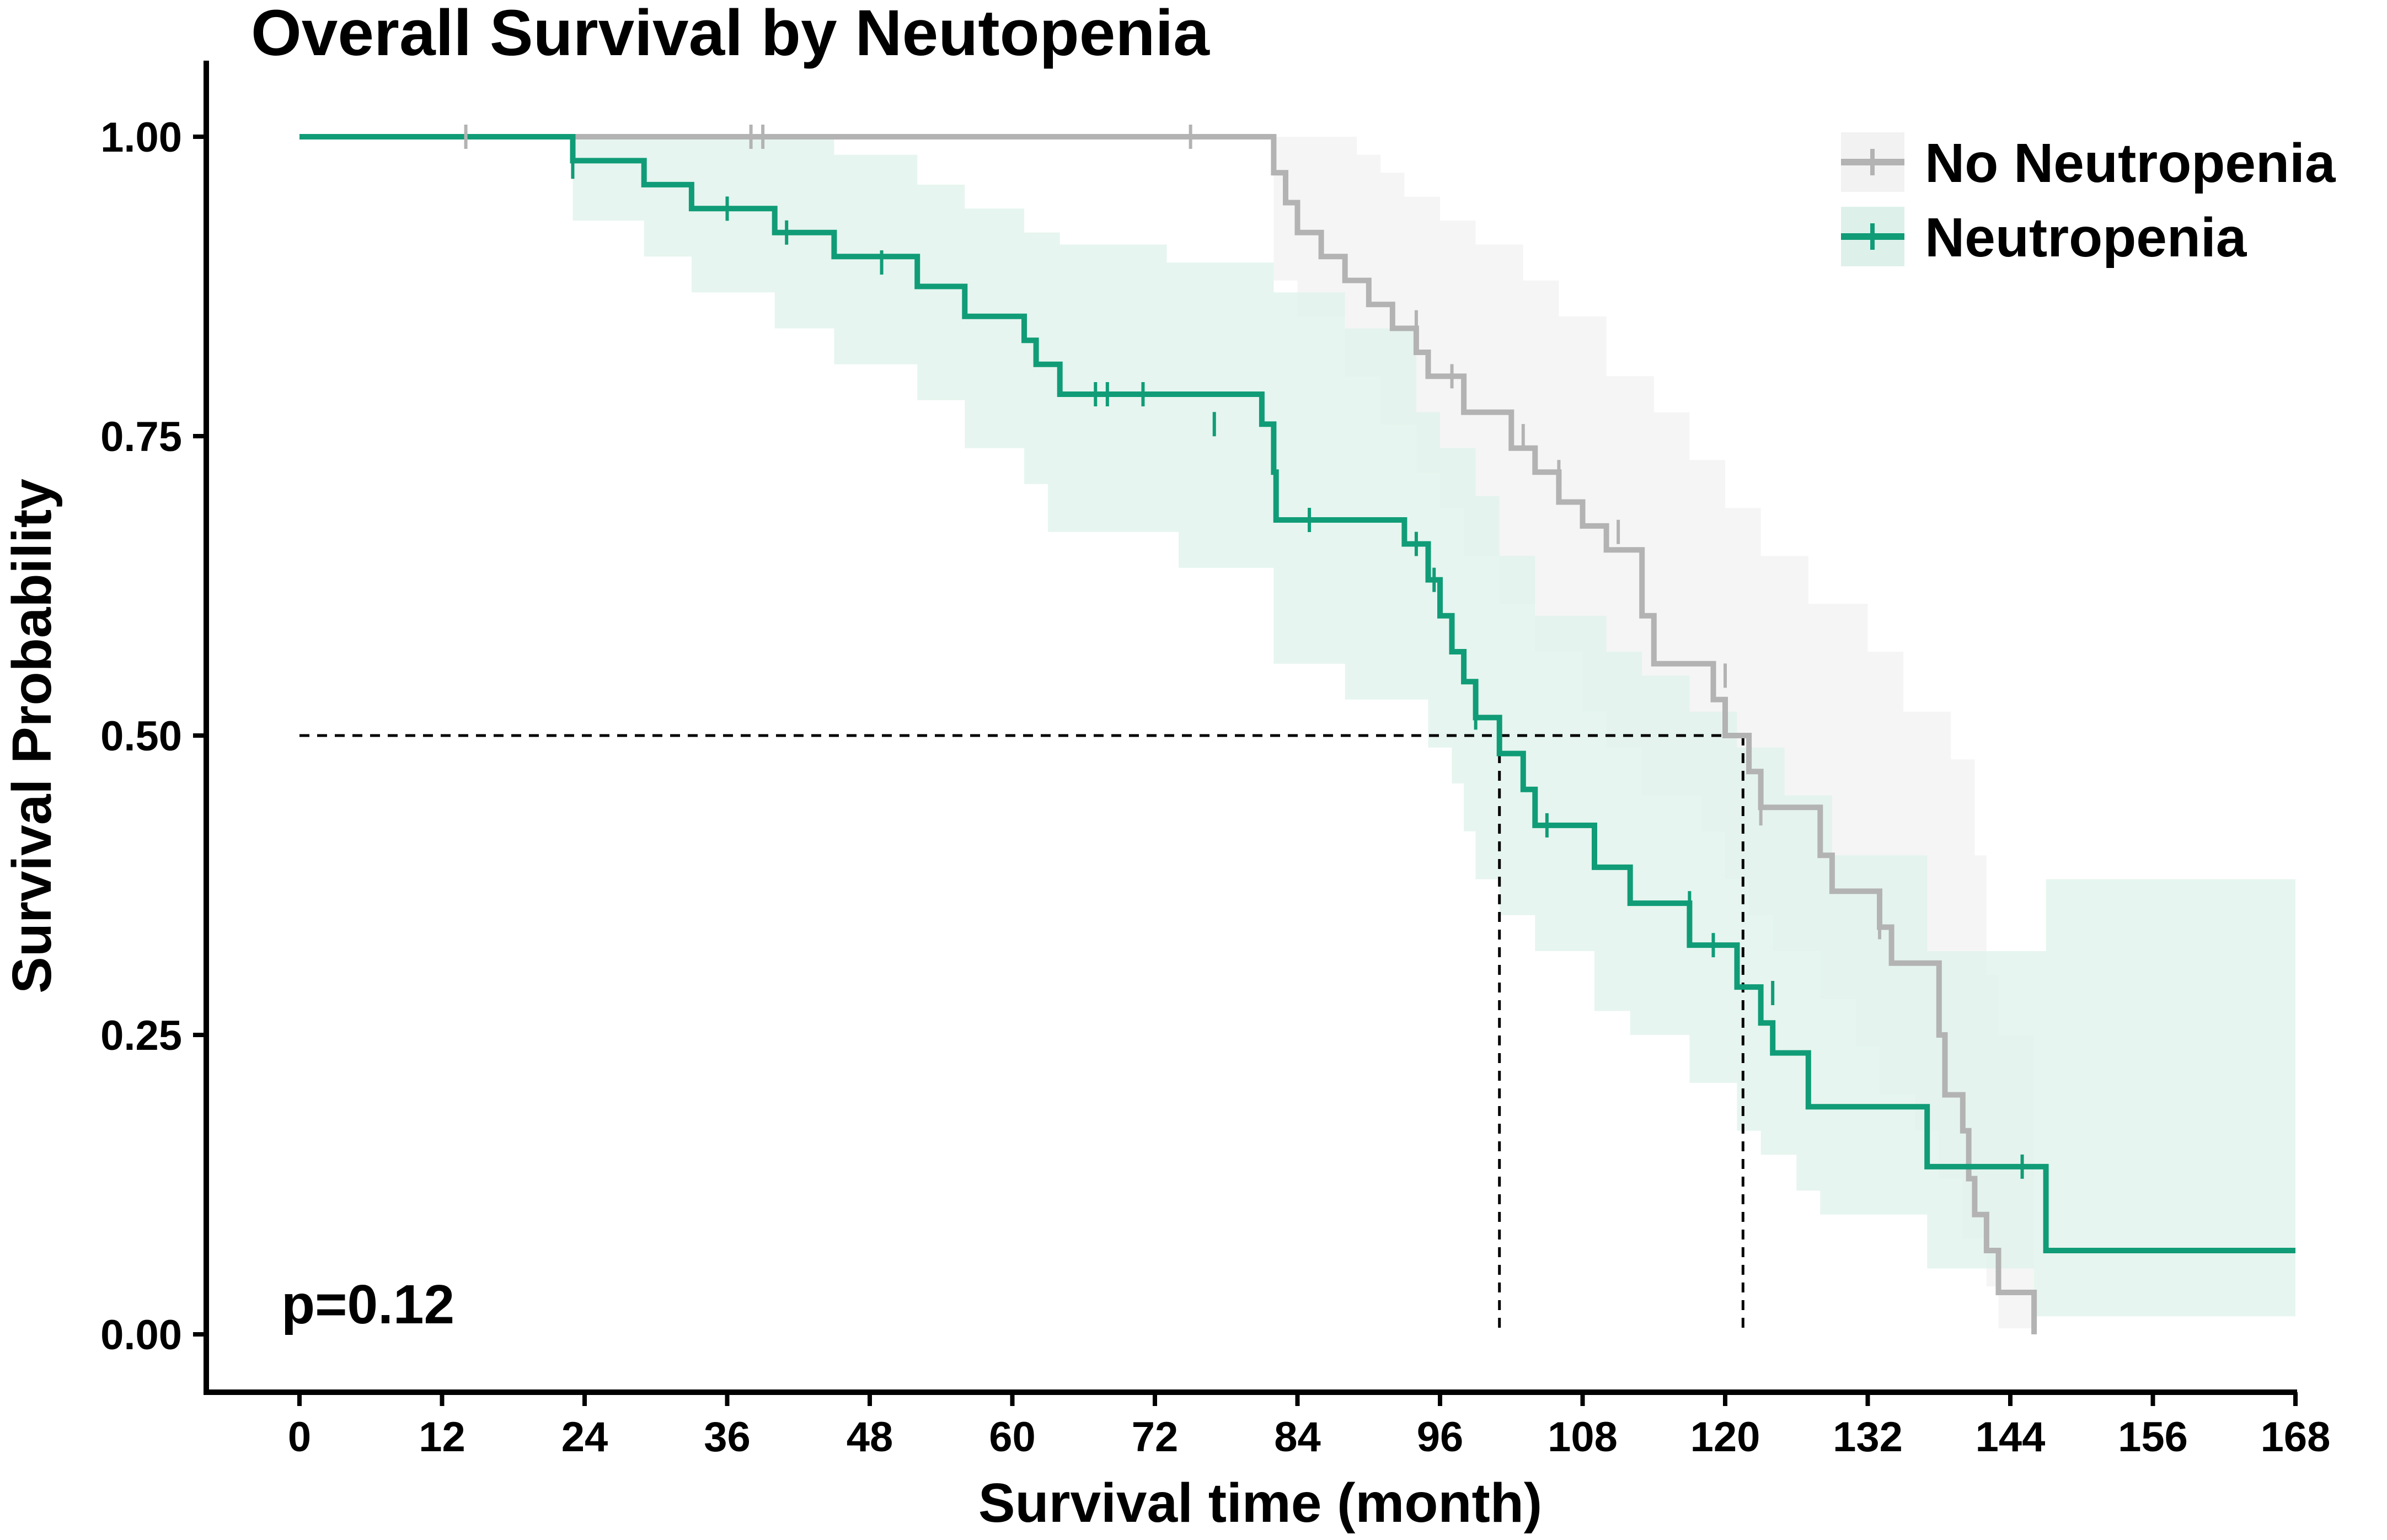  Describe the element at coordinates (32, 736) in the screenshot. I see `y-axis-title: Survival Probability` at that location.